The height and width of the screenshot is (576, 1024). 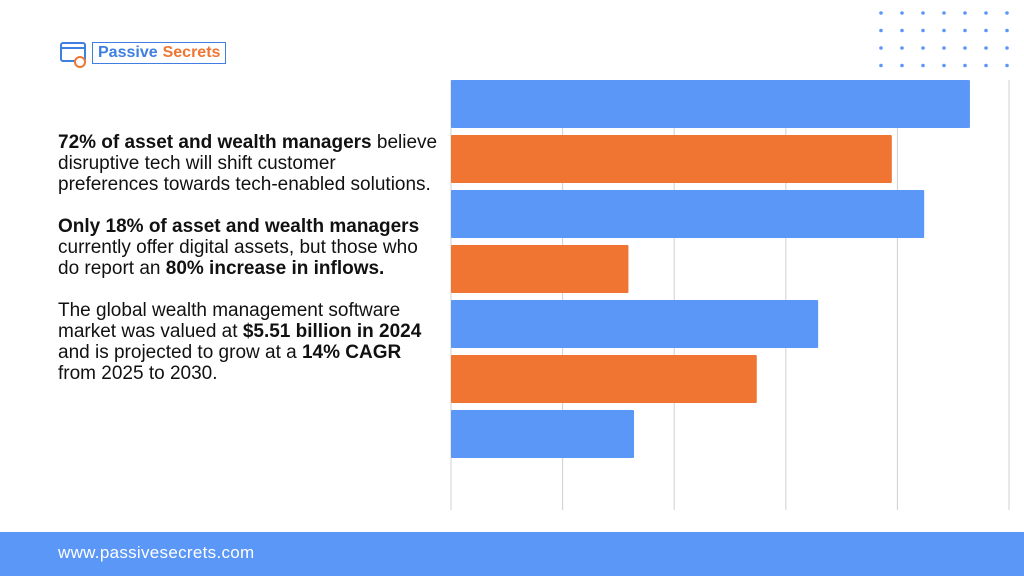 What do you see at coordinates (512, 554) in the screenshot?
I see `footer: www.passivesecrets.com` at bounding box center [512, 554].